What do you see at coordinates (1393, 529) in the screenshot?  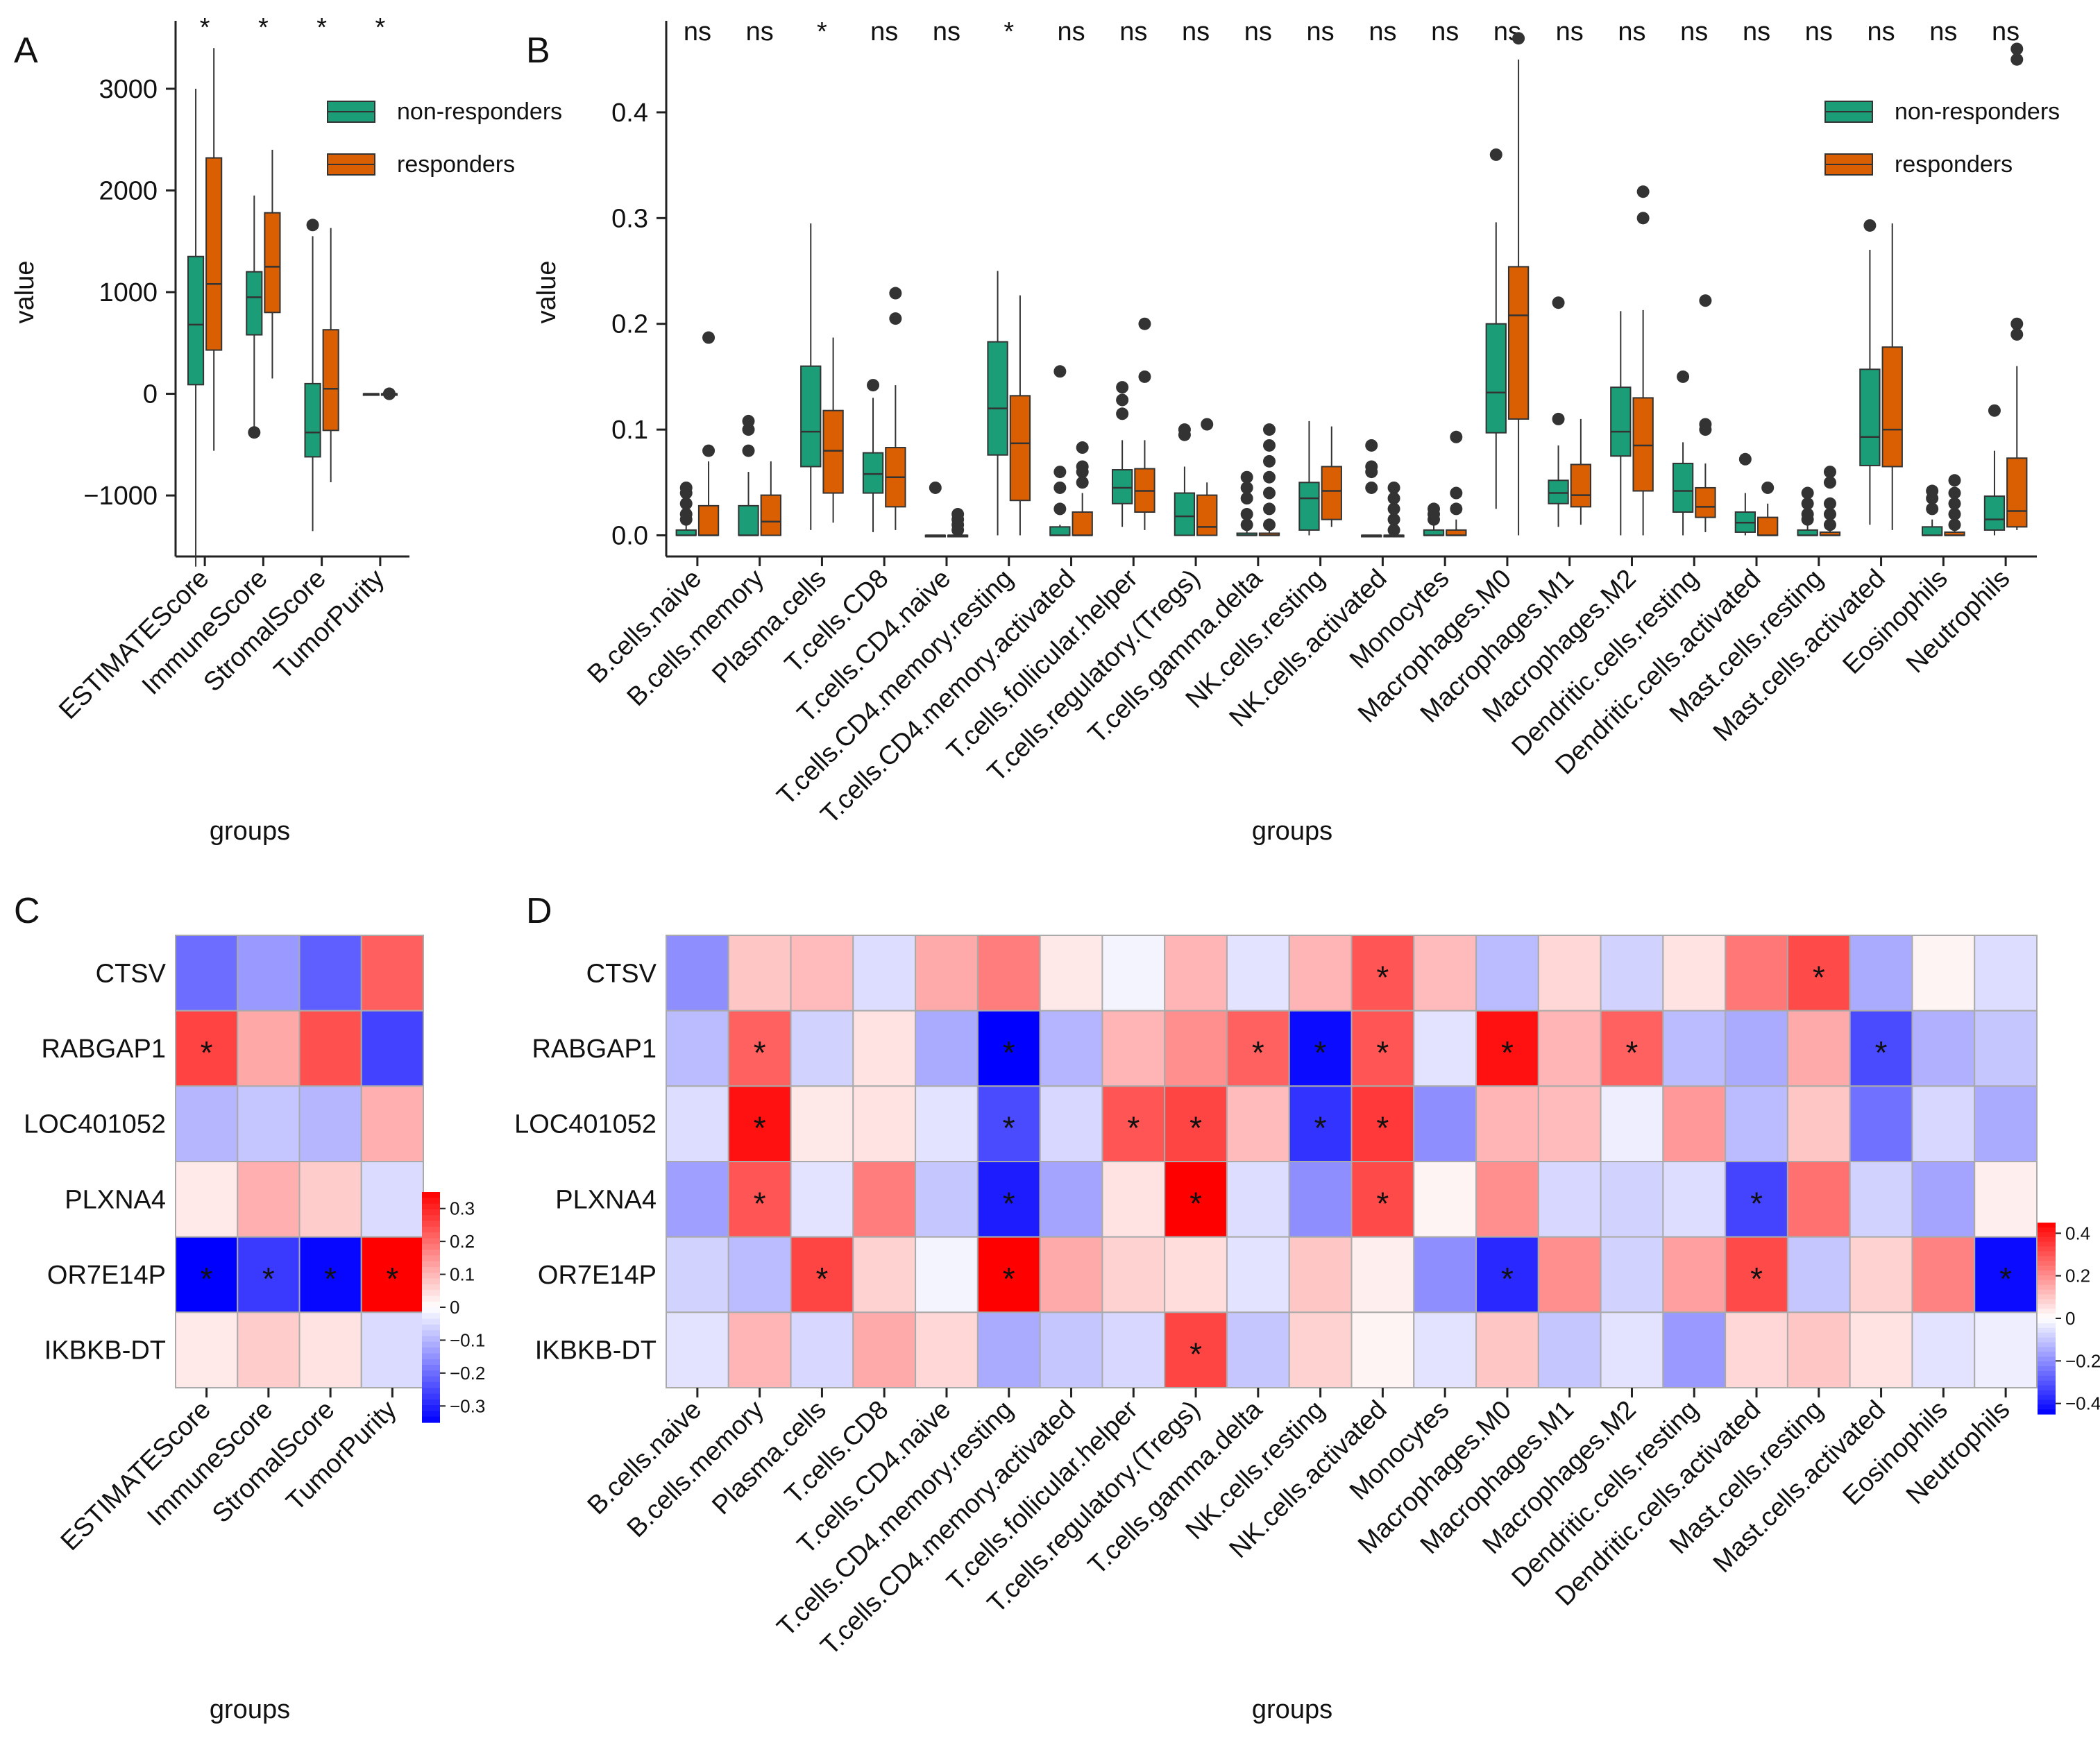 I see `outlier-responders-nk-cells-activated` at bounding box center [1393, 529].